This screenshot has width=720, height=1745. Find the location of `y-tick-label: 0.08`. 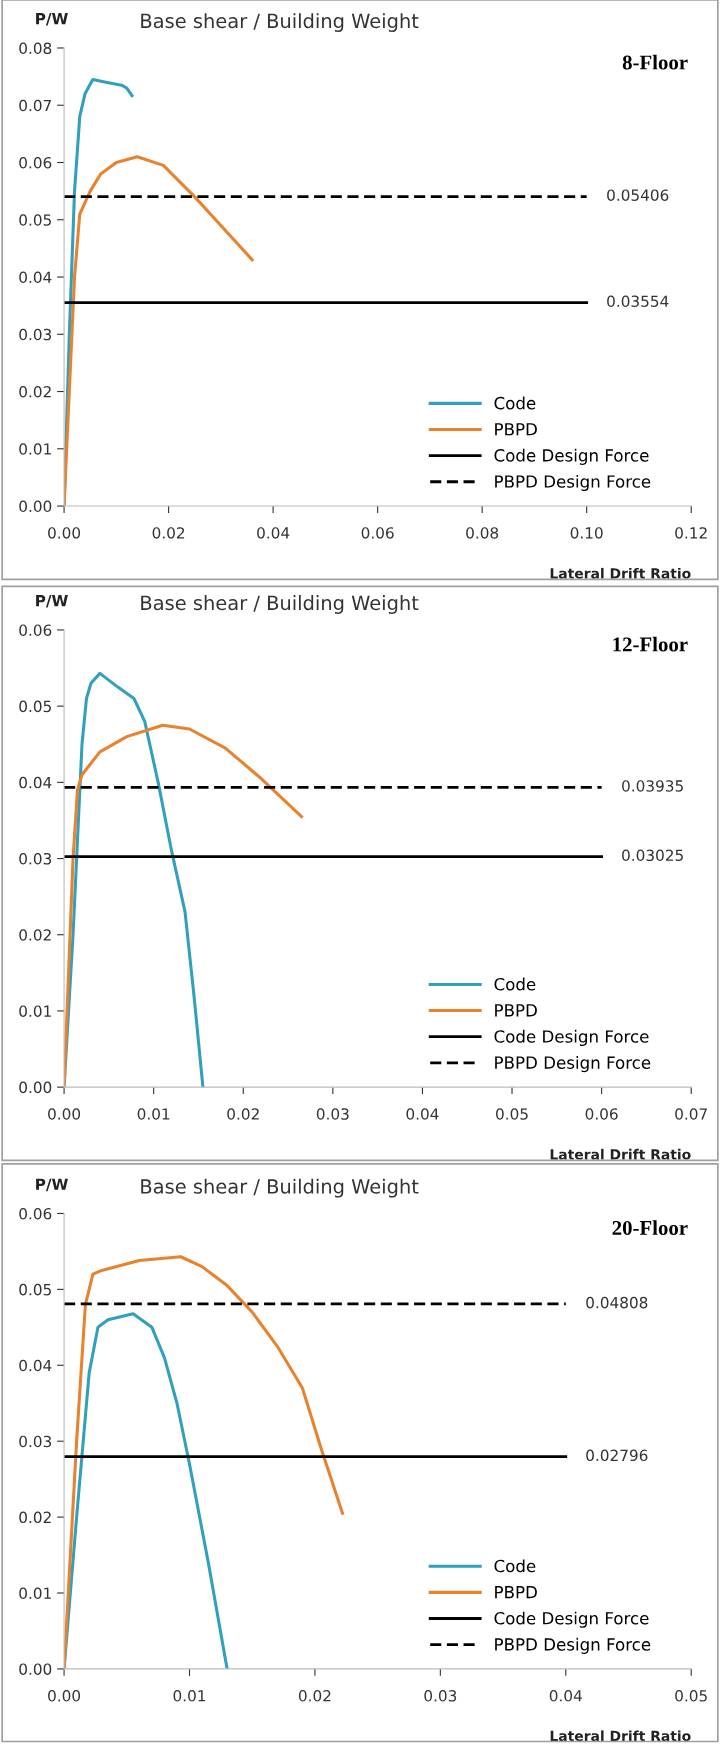

y-tick-label: 0.08 is located at coordinates (35, 48).